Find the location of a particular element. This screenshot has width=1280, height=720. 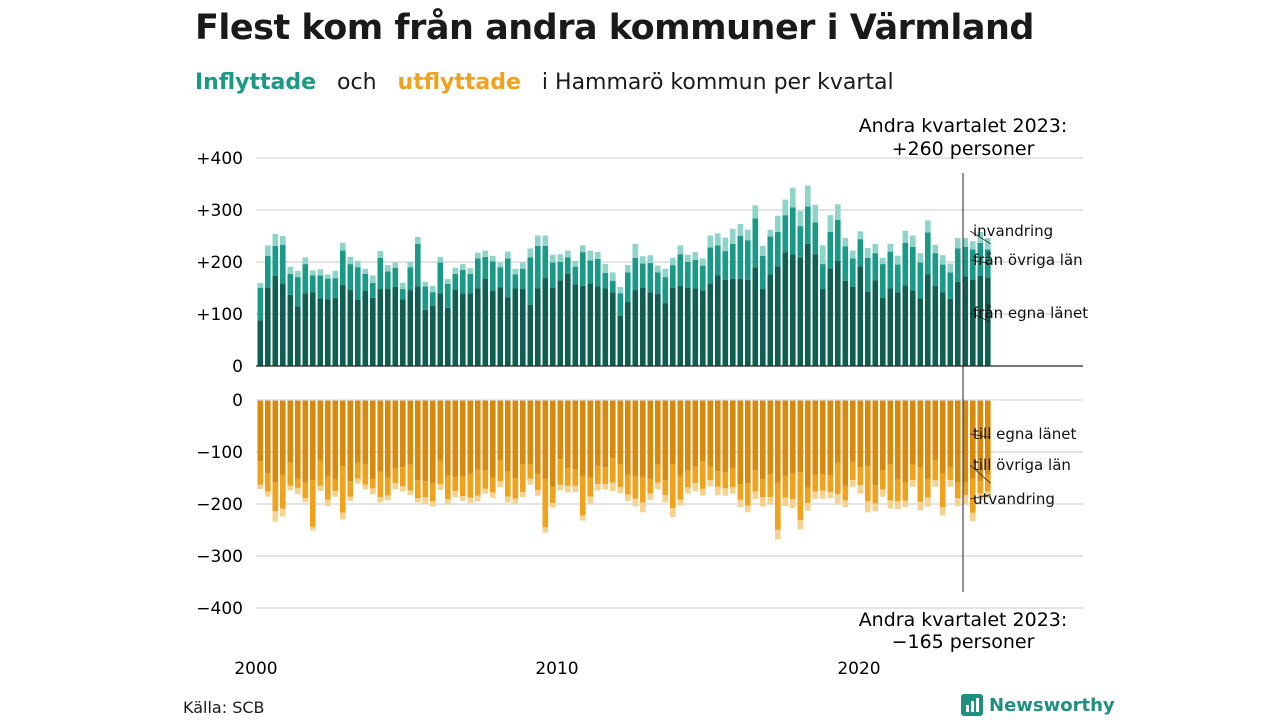

series-label: till övriga län is located at coordinates (1022, 465).